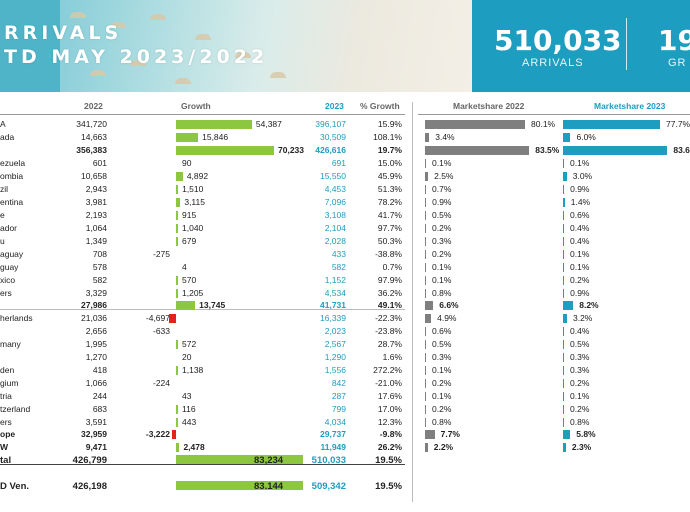 The image size is (690, 512). I want to click on country-label: u, so click(2, 241).